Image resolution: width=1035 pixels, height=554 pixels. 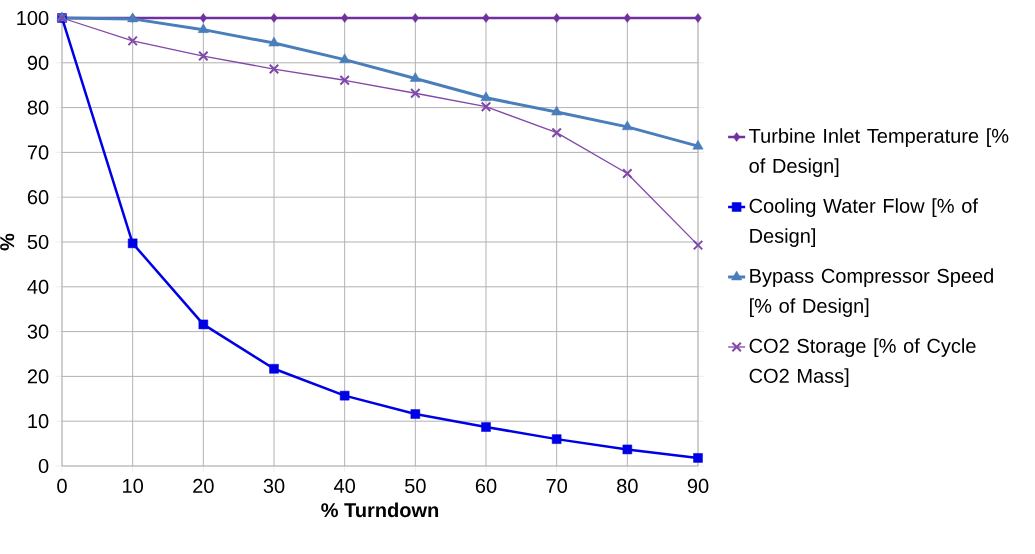 I want to click on y-tick-label: 90, so click(x=38, y=62).